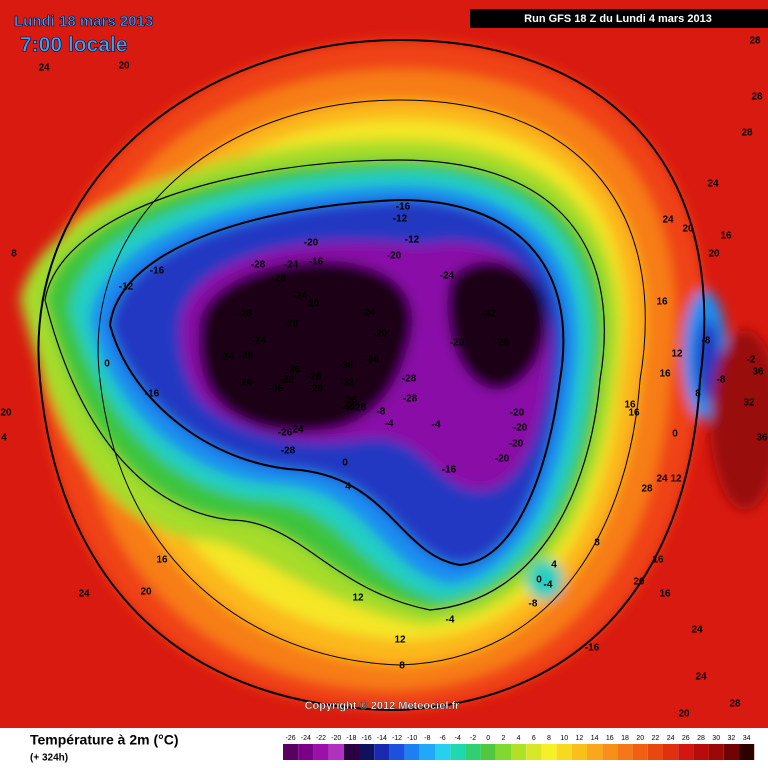 This screenshot has height=768, width=768. Describe the element at coordinates (383, 706) in the screenshot. I see `copyright: Copyright © 2012 Meteociel.fr` at that location.